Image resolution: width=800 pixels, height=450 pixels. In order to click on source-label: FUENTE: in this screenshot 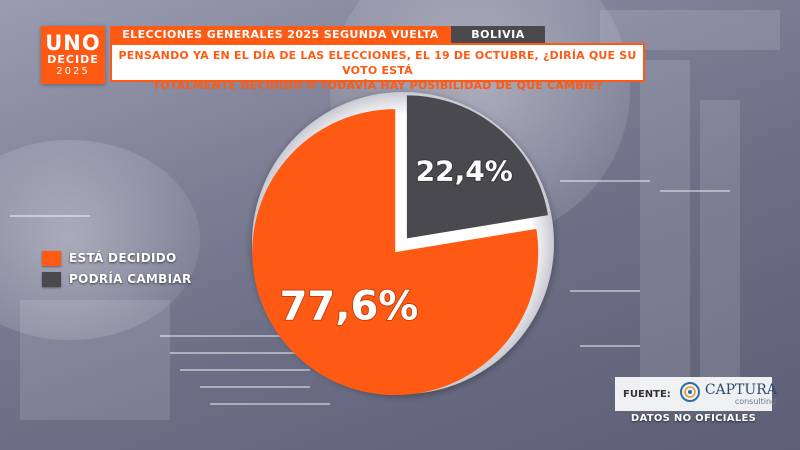, I will do `click(647, 394)`.